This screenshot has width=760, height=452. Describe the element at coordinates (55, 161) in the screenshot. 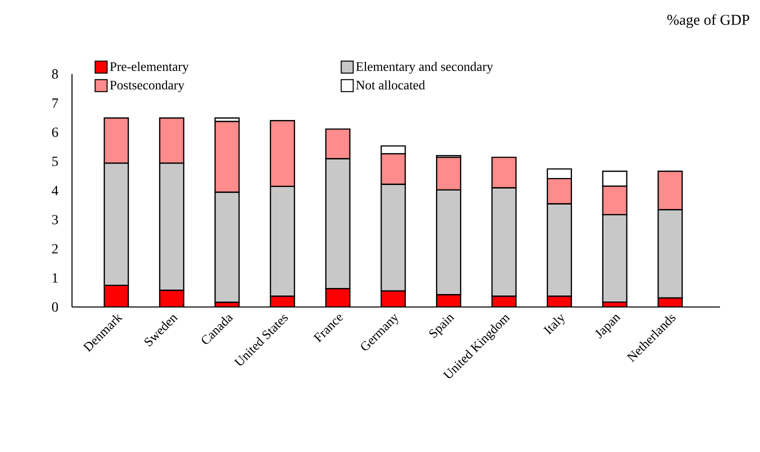

I see `y-tick-label: 5` at that location.